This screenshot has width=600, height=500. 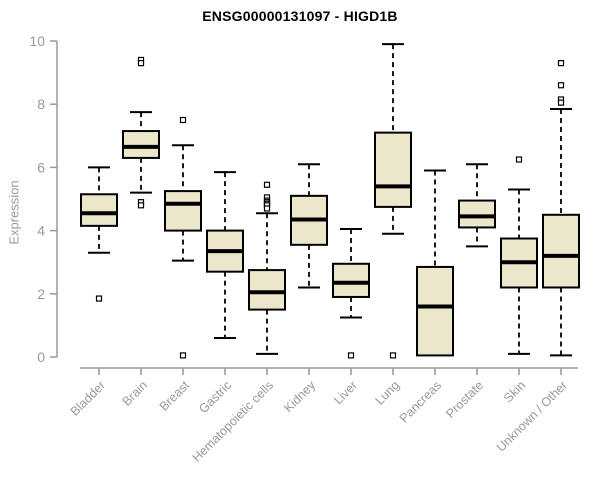 I want to click on x-category-label: Skin, so click(x=514, y=391).